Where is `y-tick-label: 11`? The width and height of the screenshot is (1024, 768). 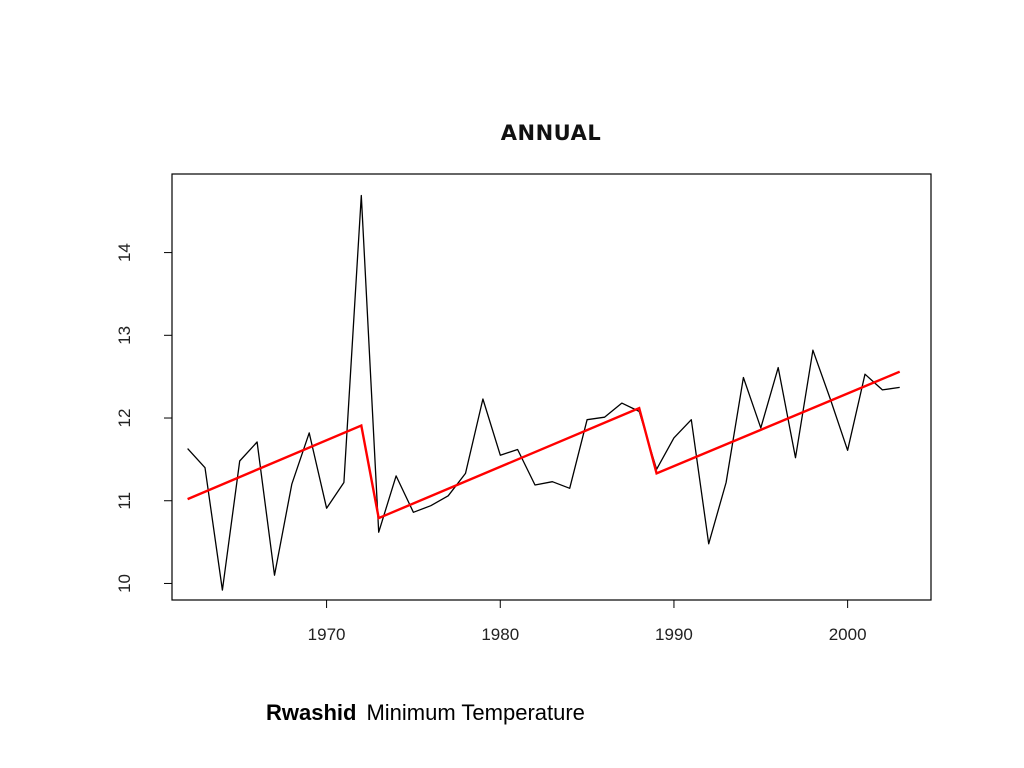 y-tick-label: 11 is located at coordinates (124, 501).